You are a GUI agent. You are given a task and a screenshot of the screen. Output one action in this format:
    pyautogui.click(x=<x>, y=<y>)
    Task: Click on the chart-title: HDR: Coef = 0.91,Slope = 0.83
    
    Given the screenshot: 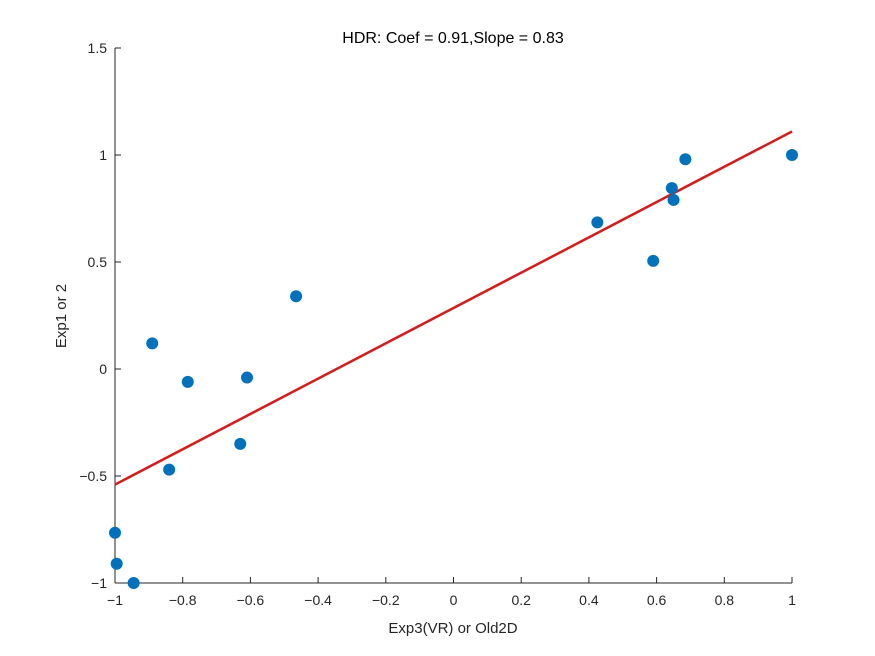 What is the action you would take?
    pyautogui.click(x=453, y=38)
    